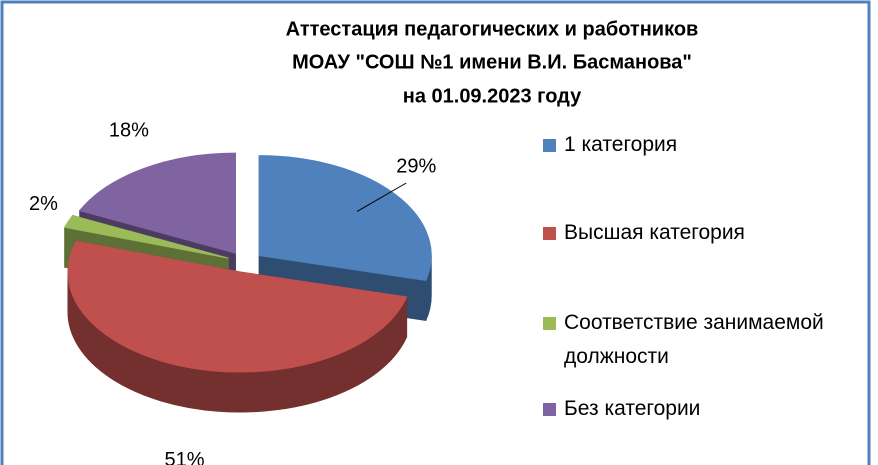  What do you see at coordinates (381, 197) in the screenshot?
I see `leader-line` at bounding box center [381, 197].